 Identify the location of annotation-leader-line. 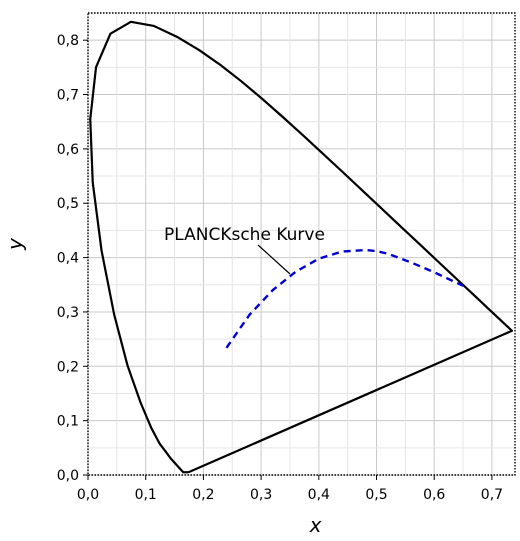
(274, 259).